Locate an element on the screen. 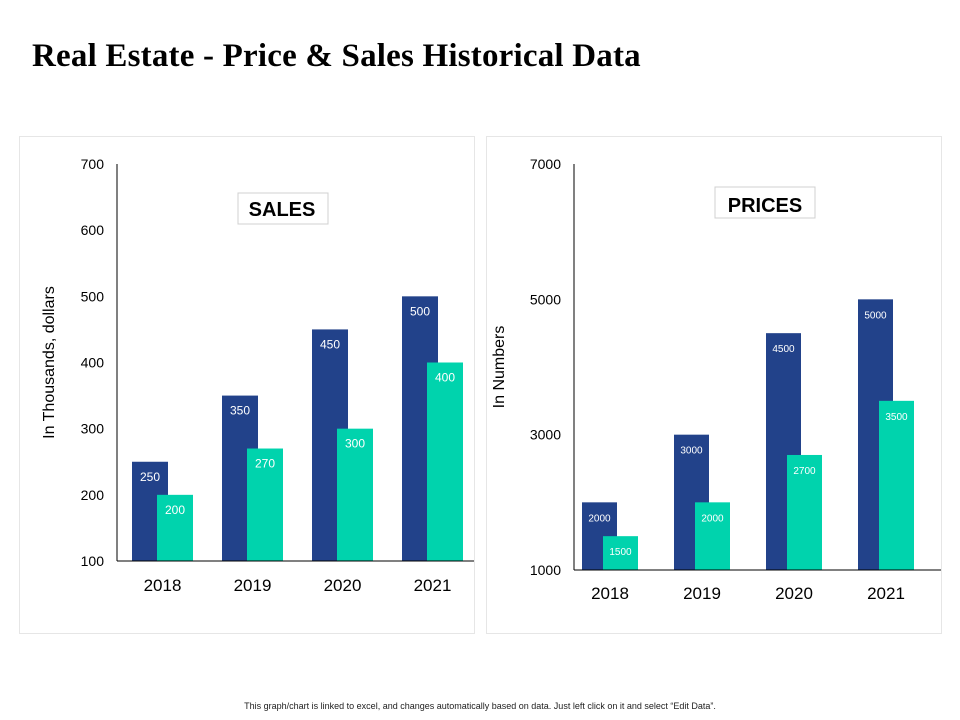  data-label: 1500 is located at coordinates (620, 552).